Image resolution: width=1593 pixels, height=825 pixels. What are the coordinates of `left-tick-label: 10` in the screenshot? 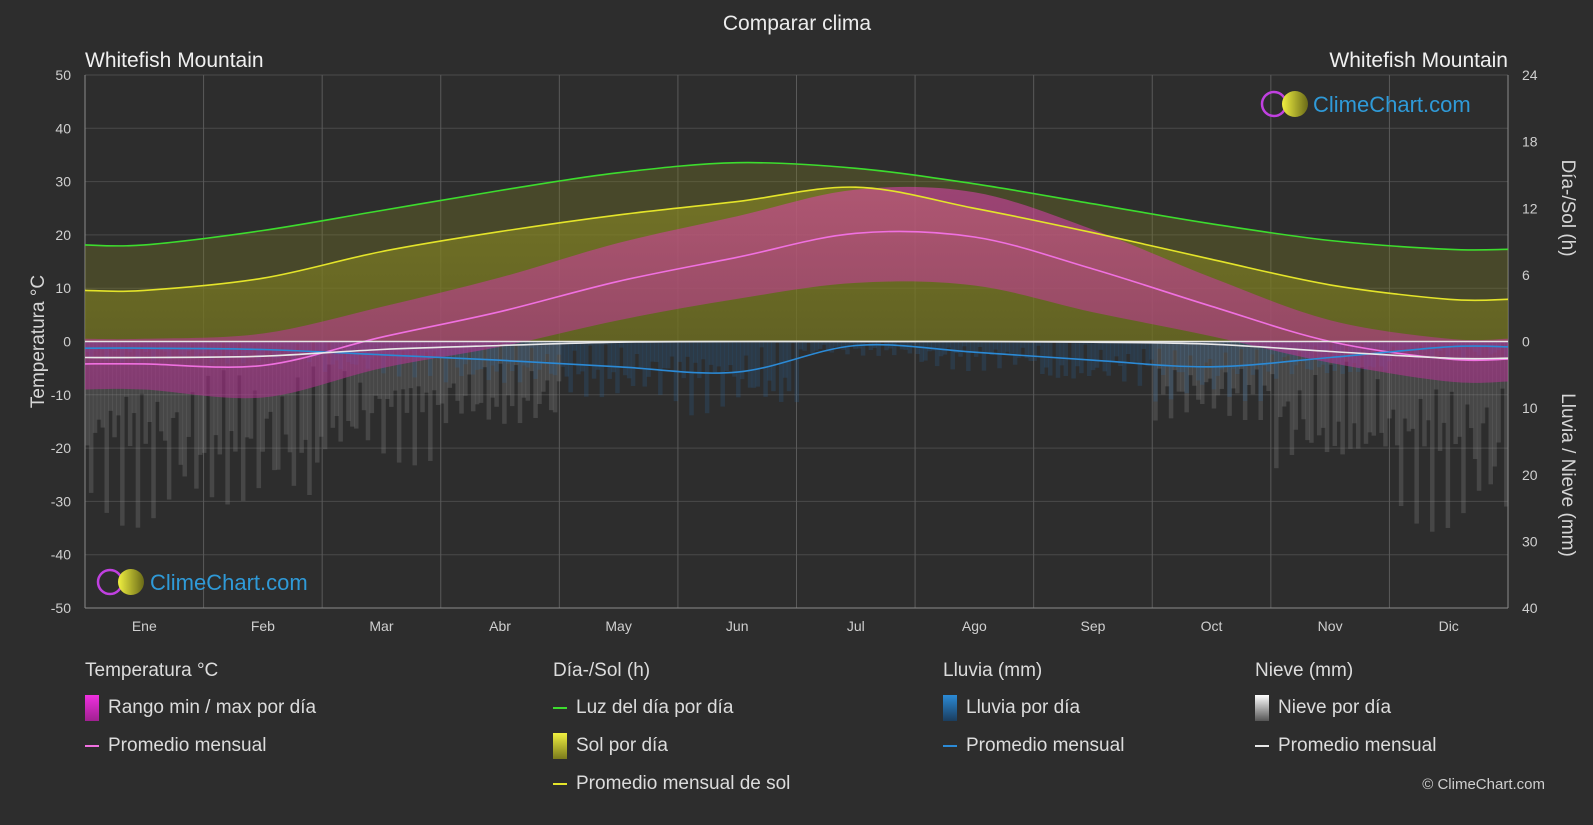 It's located at (63, 288).